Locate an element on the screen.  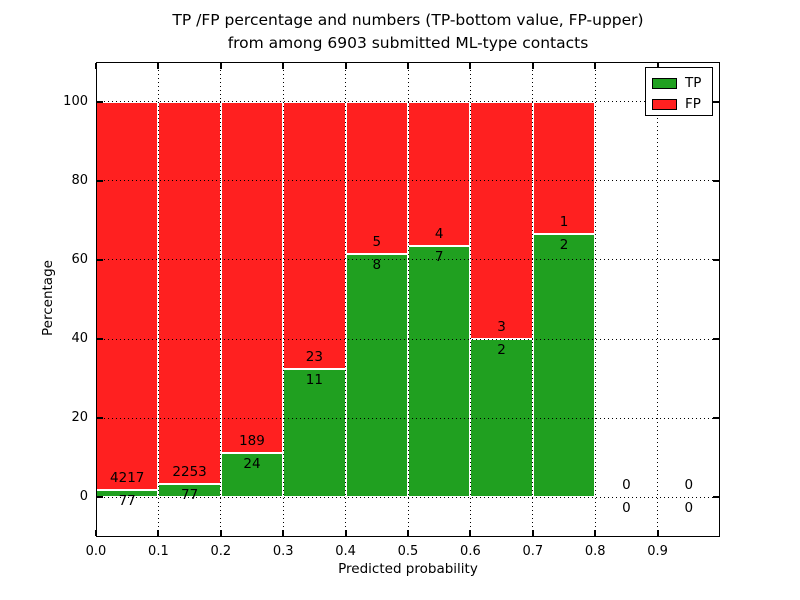
fp-count-label: 2253 is located at coordinates (189, 472).